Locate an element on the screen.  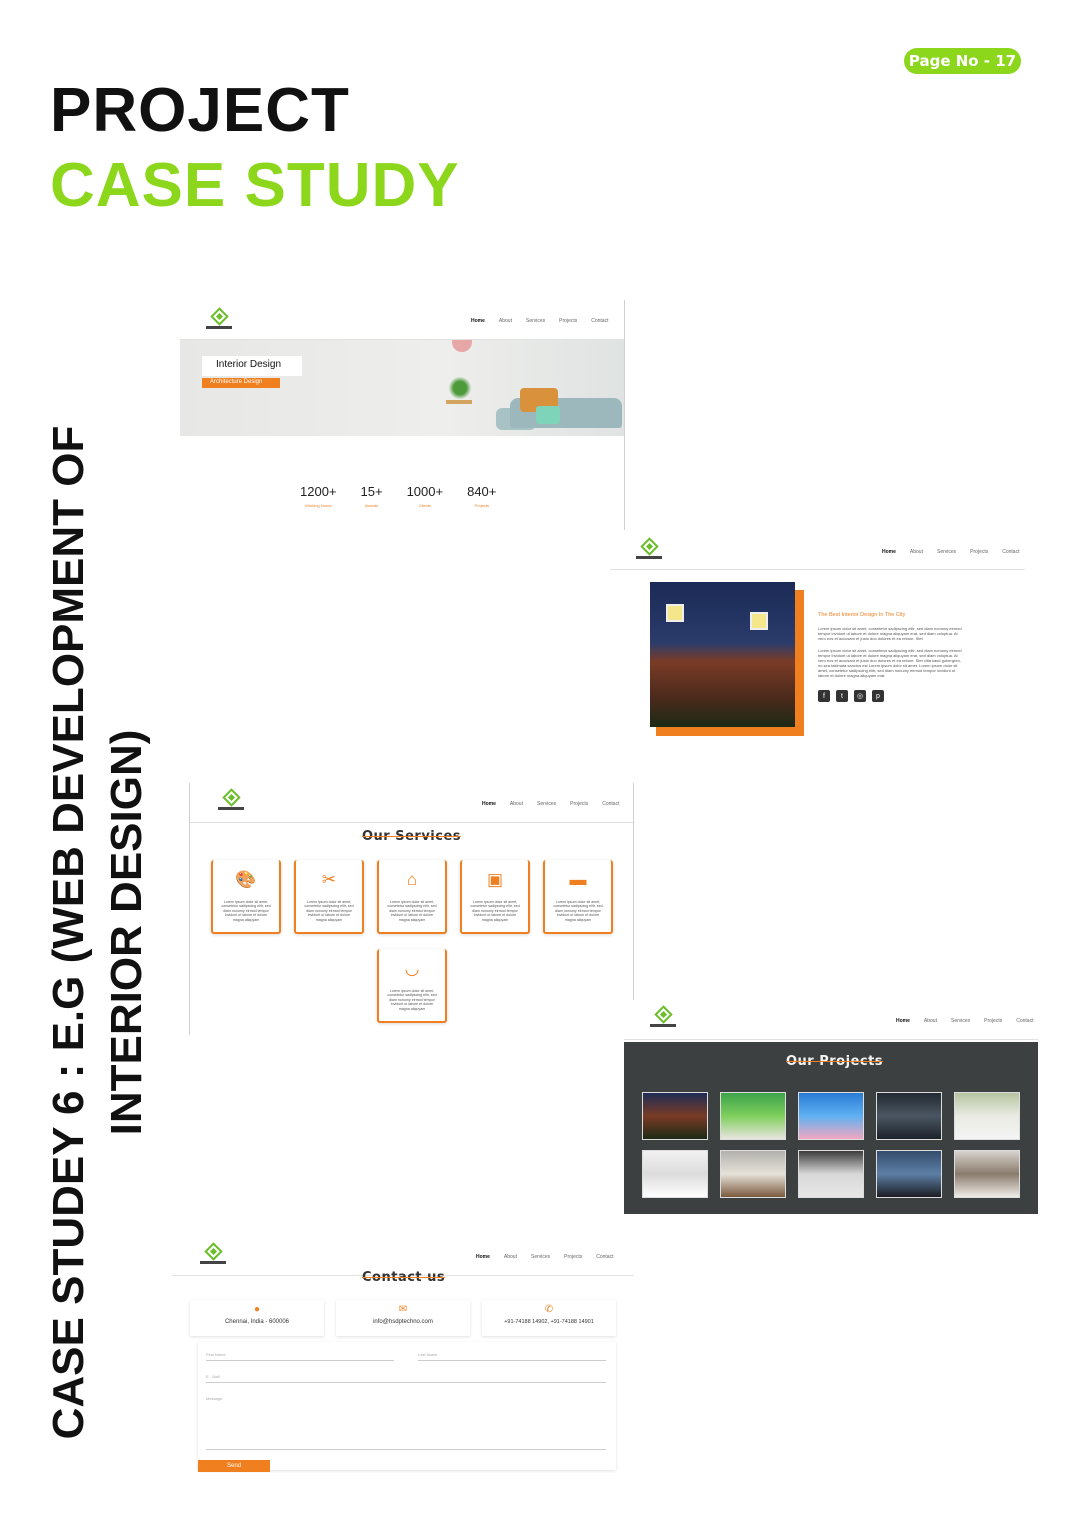
page-number-badge: Page No - 17 is located at coordinates (962, 61).